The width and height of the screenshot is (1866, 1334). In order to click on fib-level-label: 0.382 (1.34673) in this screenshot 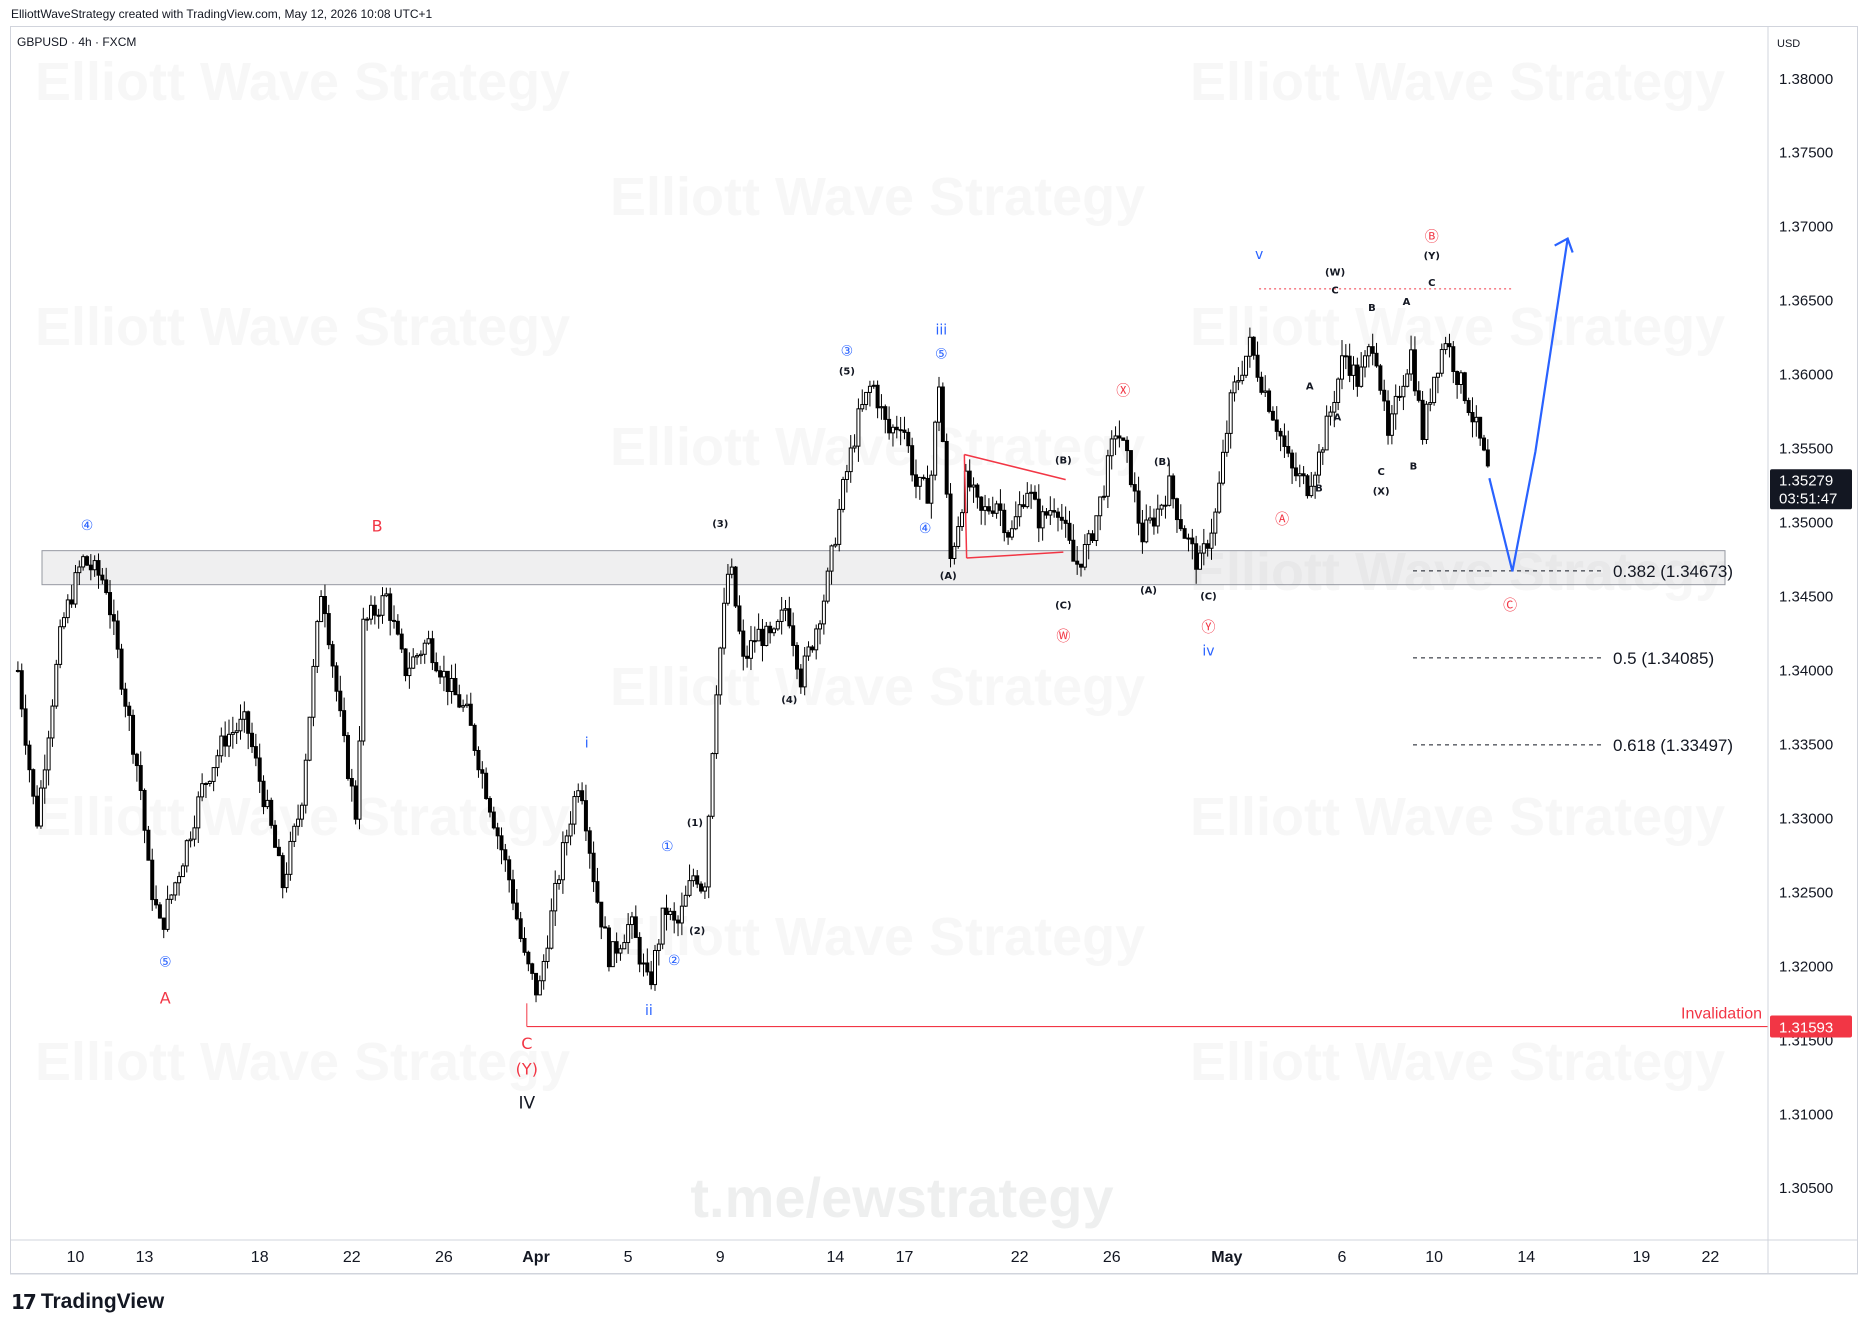, I will do `click(1673, 571)`.